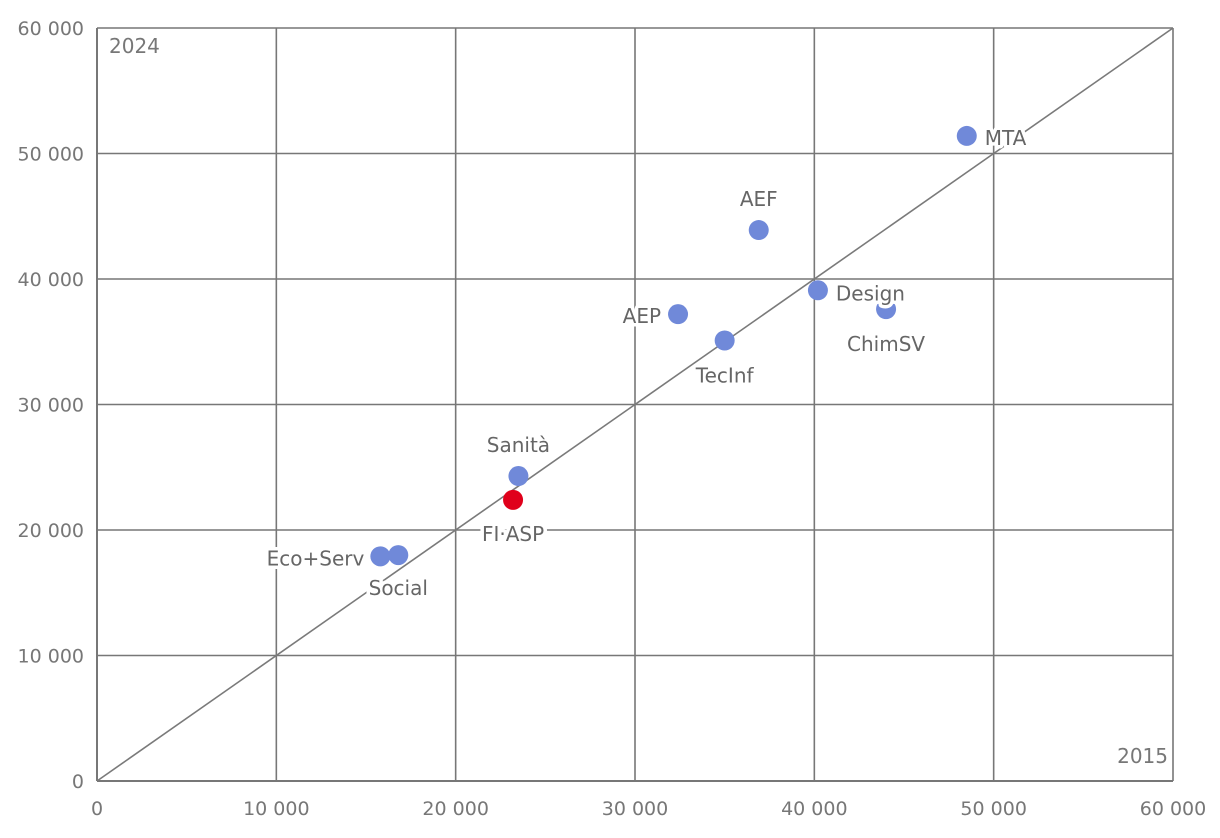  What do you see at coordinates (455, 809) in the screenshot?
I see `x-tick-label: 20 000` at bounding box center [455, 809].